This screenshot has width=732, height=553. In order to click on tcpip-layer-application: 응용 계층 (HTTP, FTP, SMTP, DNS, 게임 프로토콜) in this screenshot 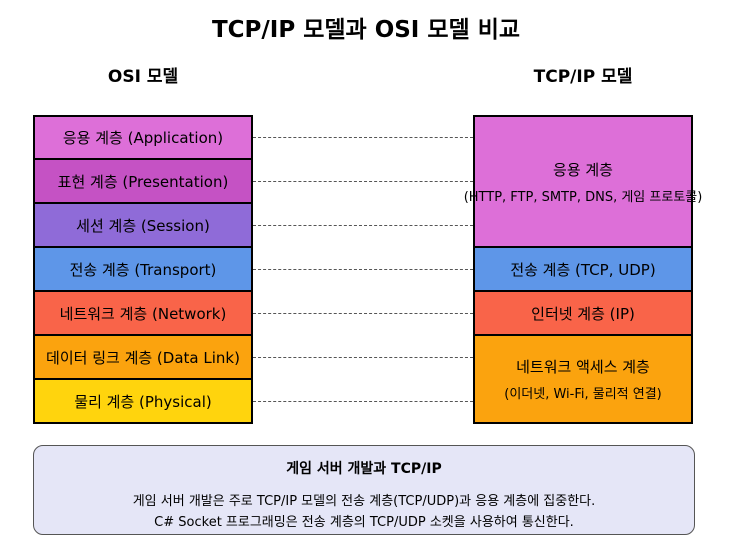, I will do `click(583, 181)`.